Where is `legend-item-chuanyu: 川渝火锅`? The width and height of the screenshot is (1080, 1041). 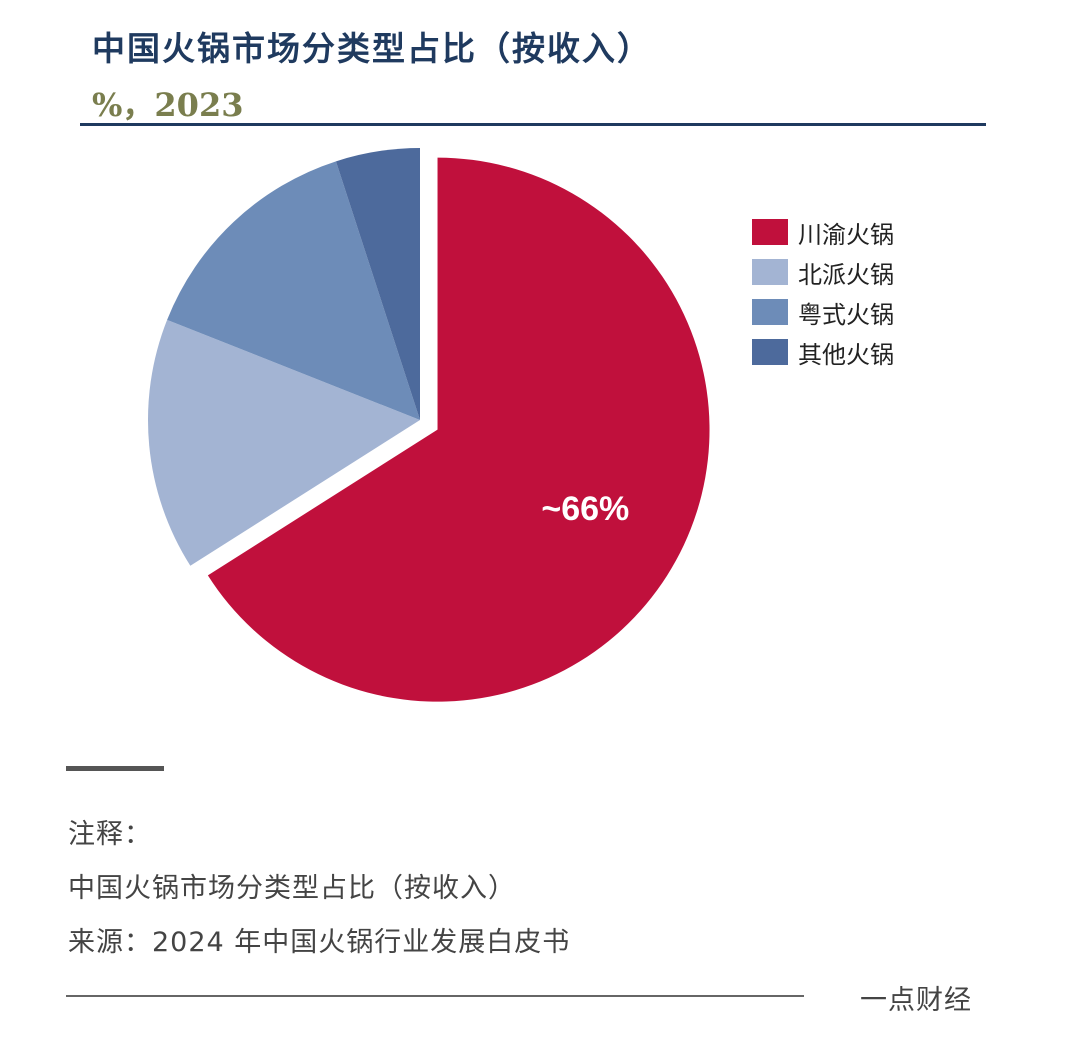 legend-item-chuanyu: 川渝火锅 is located at coordinates (823, 232).